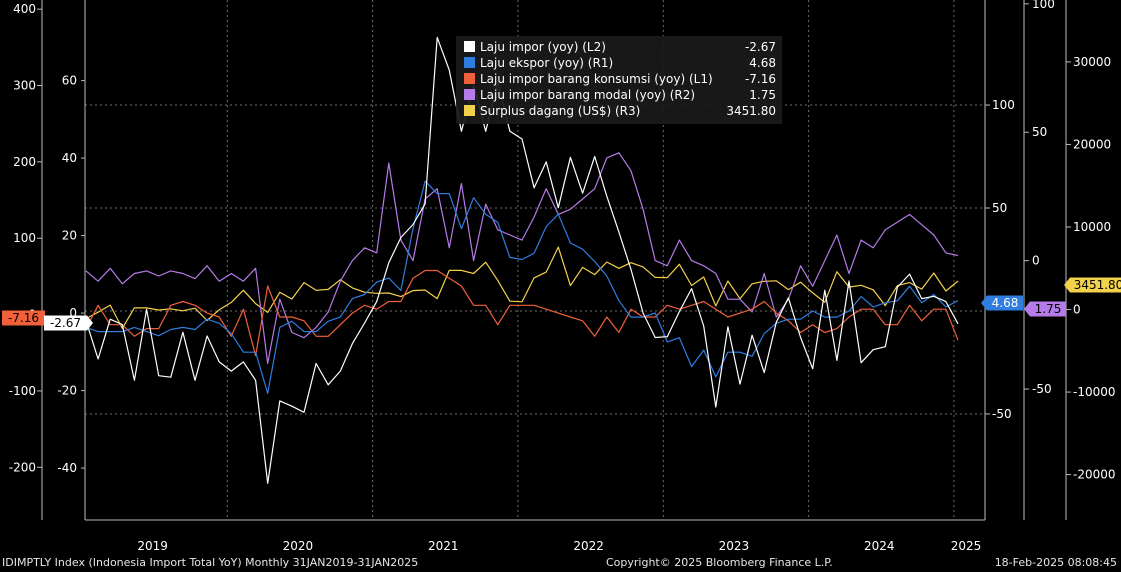 This screenshot has height=572, width=1121. I want to click on footer-timestamp: 18-Feb-2025 08:08:45, so click(1055, 562).